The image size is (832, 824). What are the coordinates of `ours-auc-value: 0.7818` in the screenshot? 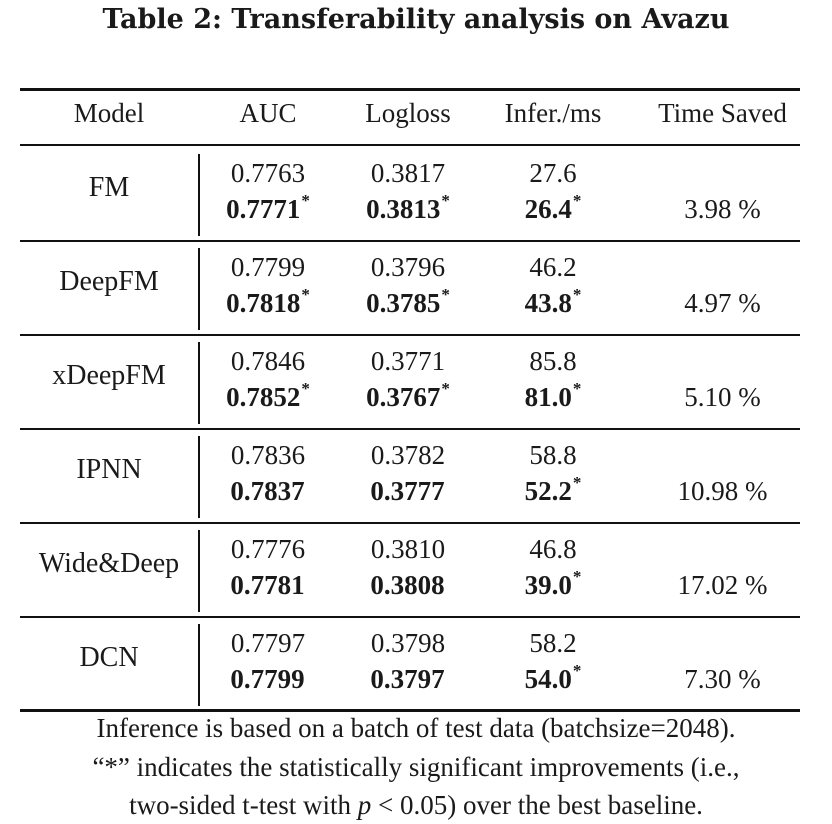 It's located at (263, 303).